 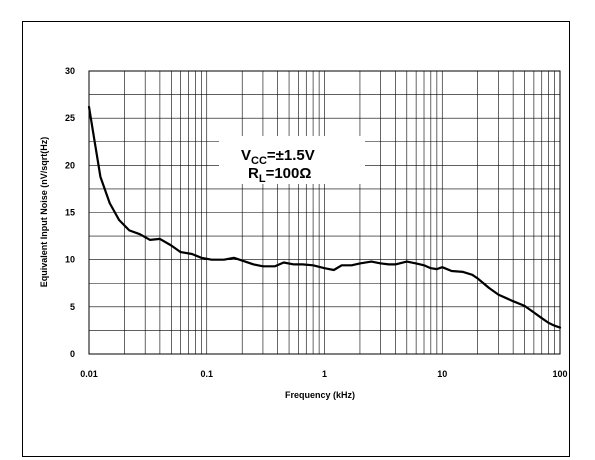 I want to click on annotation-rl-subscript: L, so click(x=262, y=179).